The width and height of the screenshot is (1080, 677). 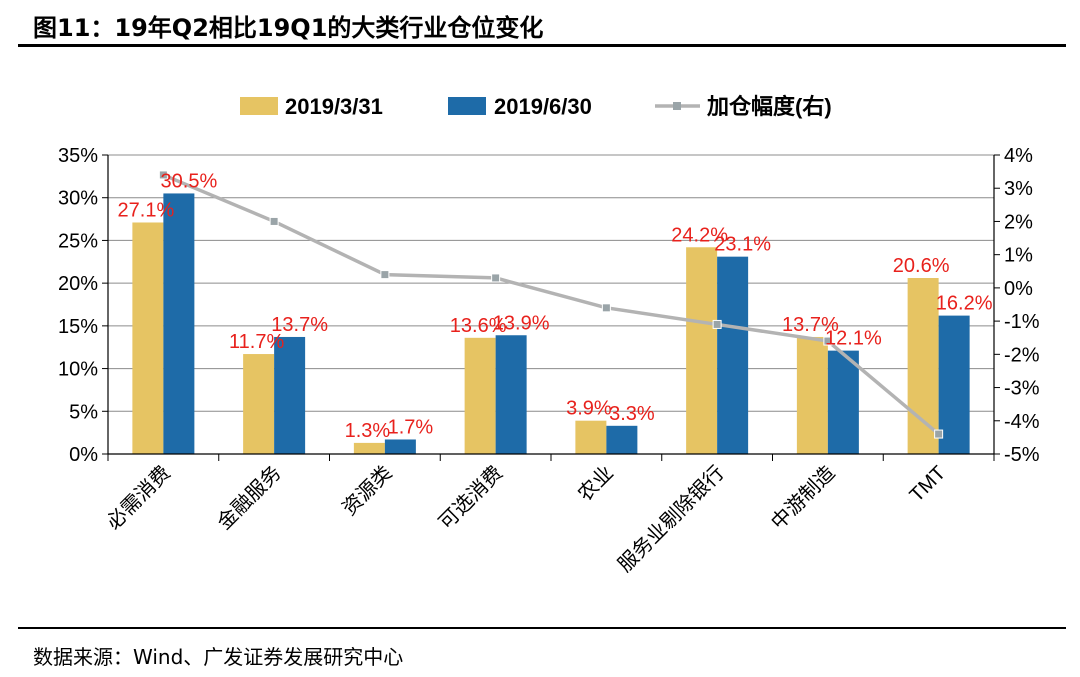 I want to click on right-tick-label: 3%, so click(x=1018, y=189).